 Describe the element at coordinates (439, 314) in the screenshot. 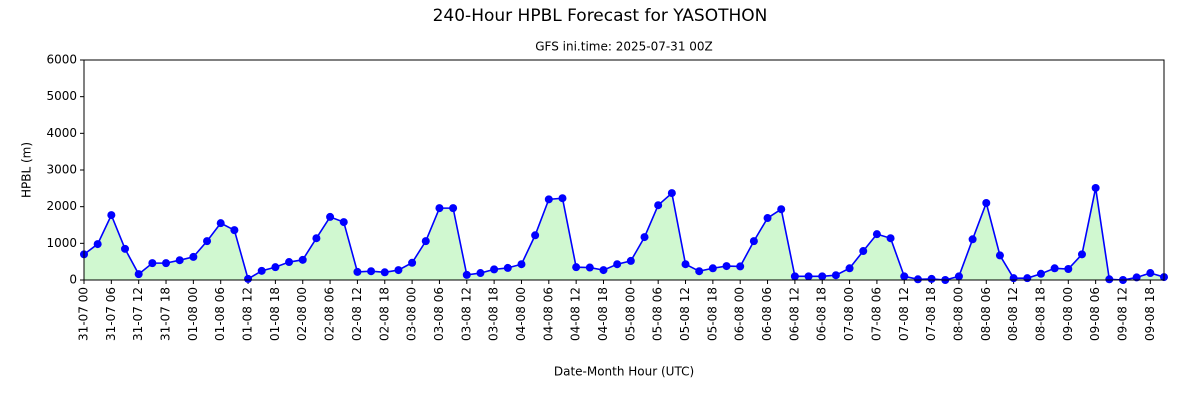

I see `x-tick-label: 03-08 06` at that location.